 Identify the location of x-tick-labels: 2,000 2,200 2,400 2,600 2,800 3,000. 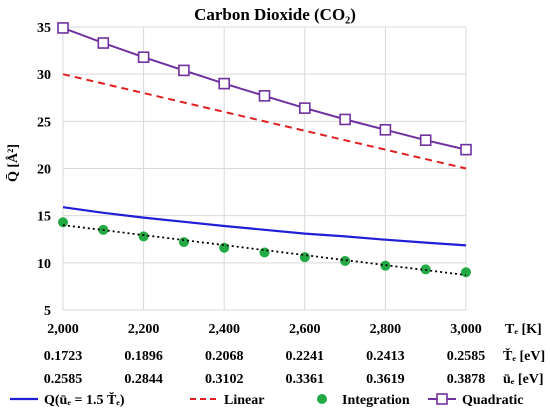
(264, 329).